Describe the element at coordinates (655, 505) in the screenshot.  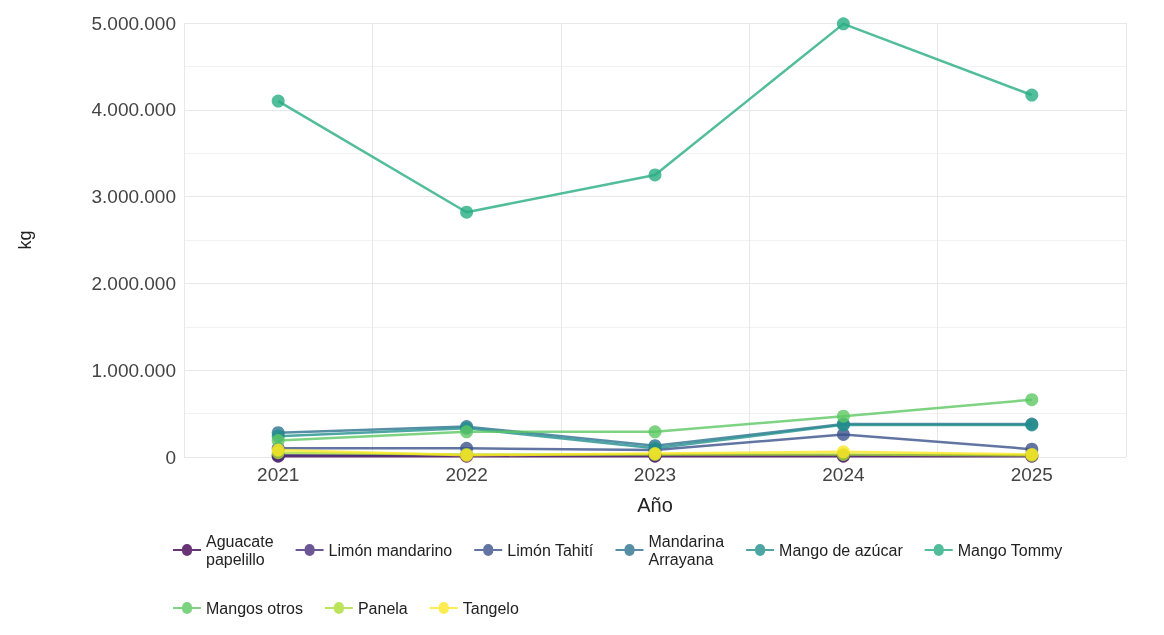
I see `x-axis-title: Año` at that location.